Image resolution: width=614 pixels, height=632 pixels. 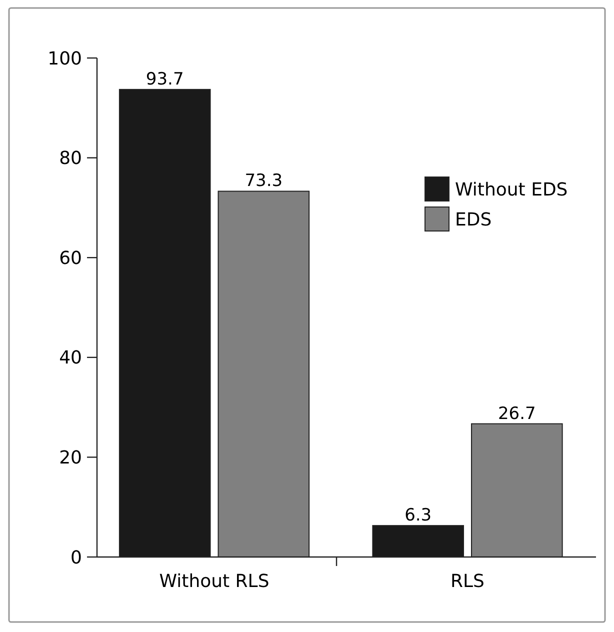 I want to click on y-tick-label: 100, so click(x=65, y=59).